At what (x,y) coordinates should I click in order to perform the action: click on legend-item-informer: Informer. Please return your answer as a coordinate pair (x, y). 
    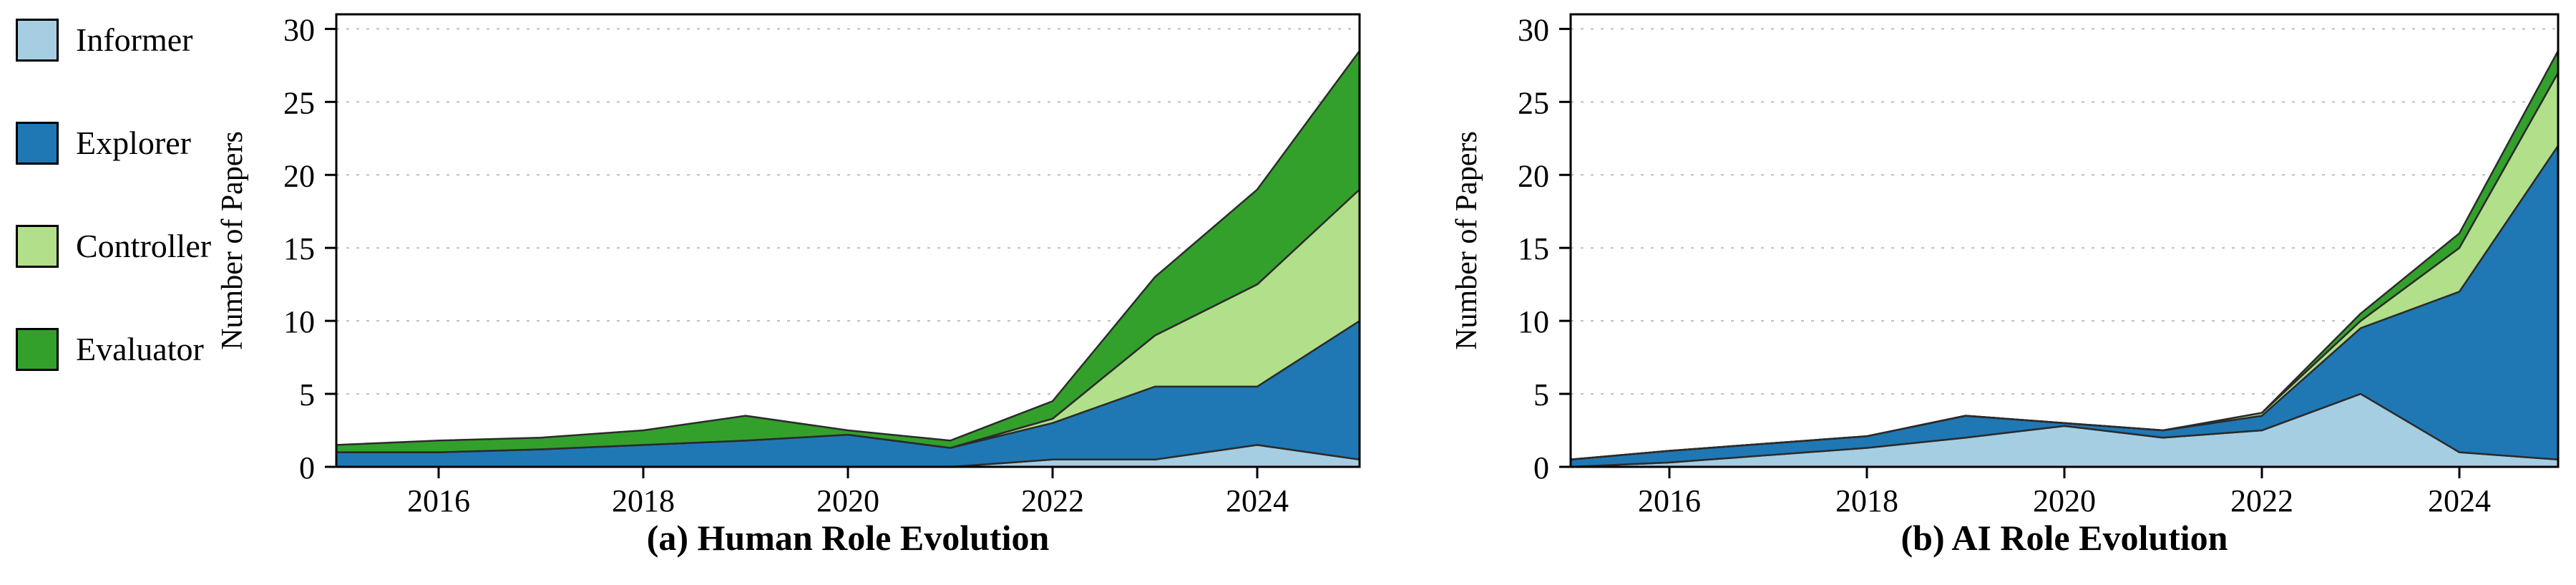
    Looking at the image, I should click on (113, 40).